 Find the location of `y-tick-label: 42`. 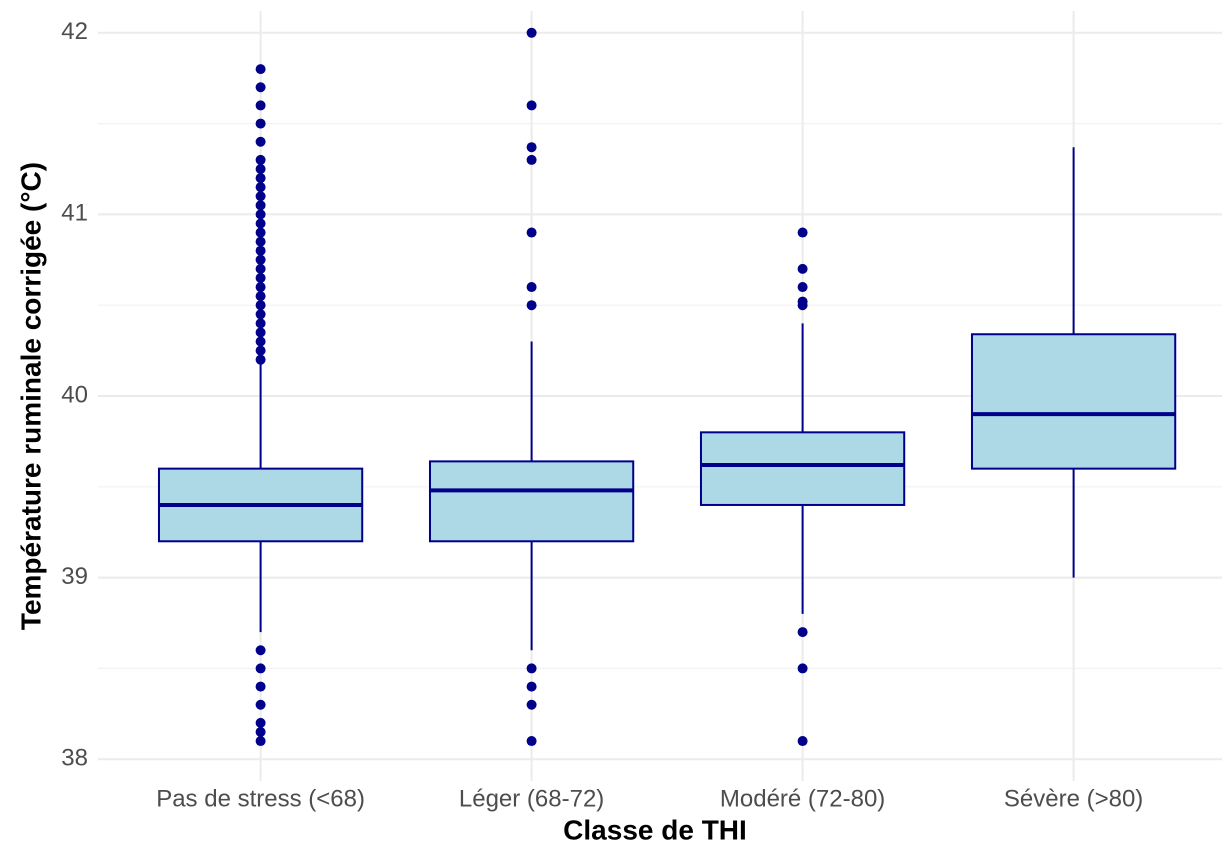

y-tick-label: 42 is located at coordinates (74, 31).